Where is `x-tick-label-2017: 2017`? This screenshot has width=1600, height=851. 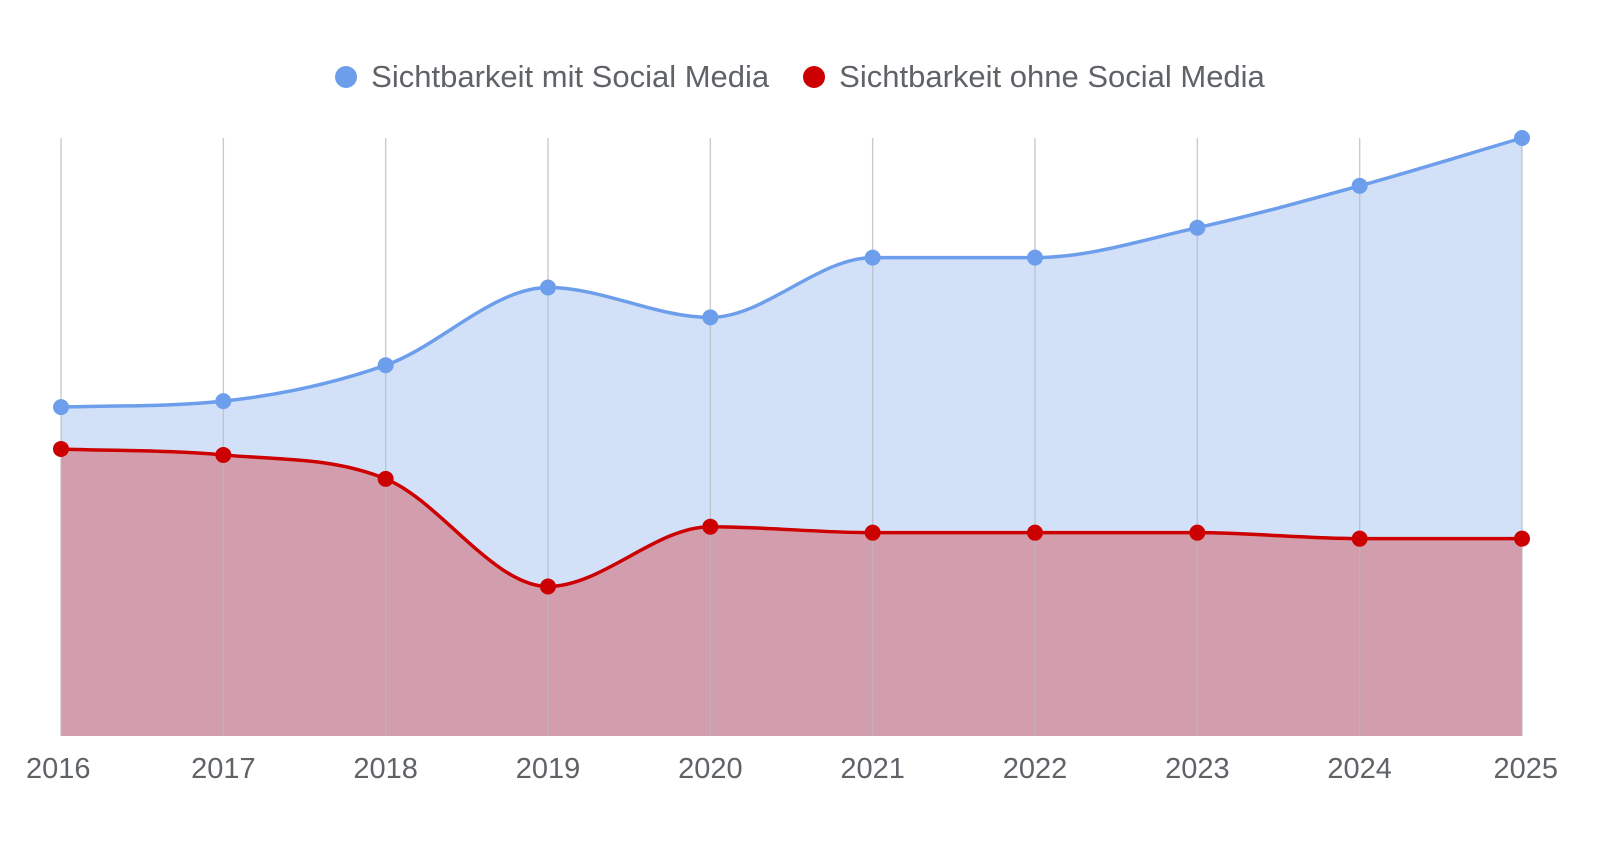
x-tick-label-2017: 2017 is located at coordinates (223, 769).